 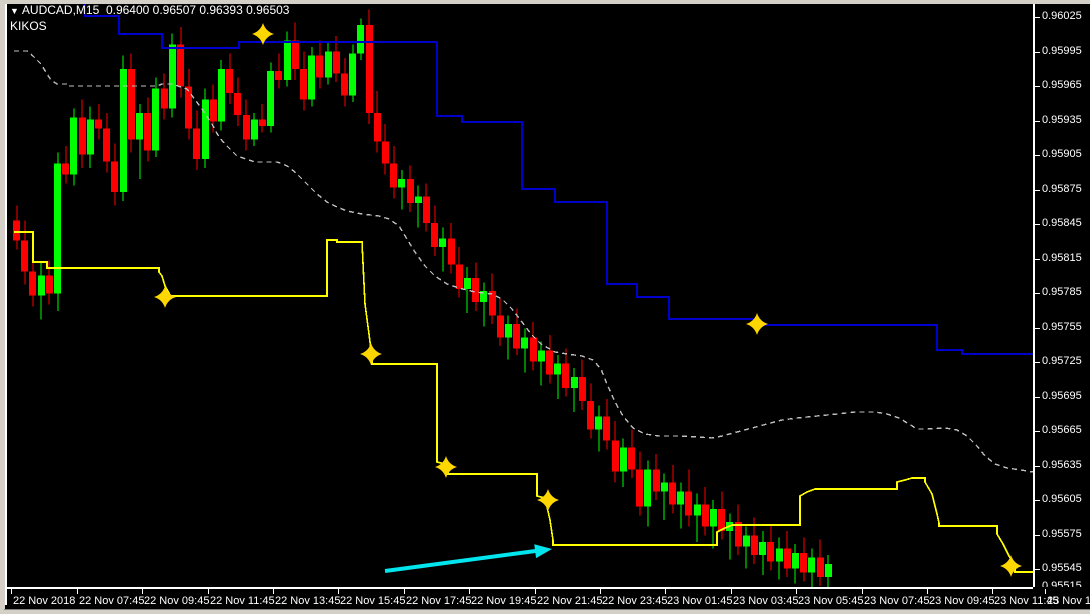 I want to click on time-tick-label: 22 Nov 07:45, so click(x=112, y=601).